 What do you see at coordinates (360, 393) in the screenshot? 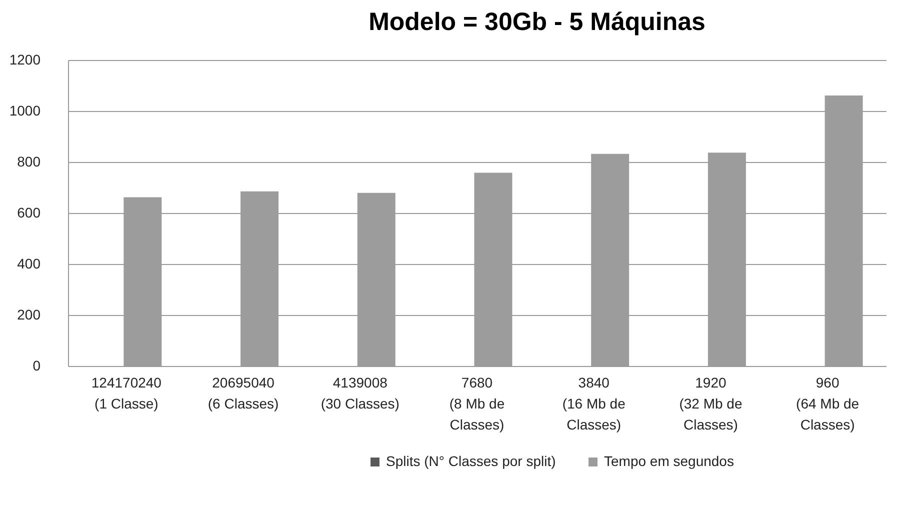
I see `x-tick-label: 4139008 (30 Classes)` at bounding box center [360, 393].